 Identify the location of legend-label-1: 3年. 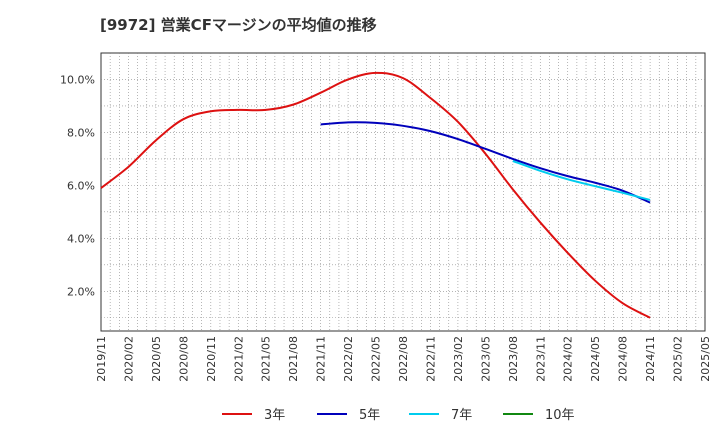
(274, 415).